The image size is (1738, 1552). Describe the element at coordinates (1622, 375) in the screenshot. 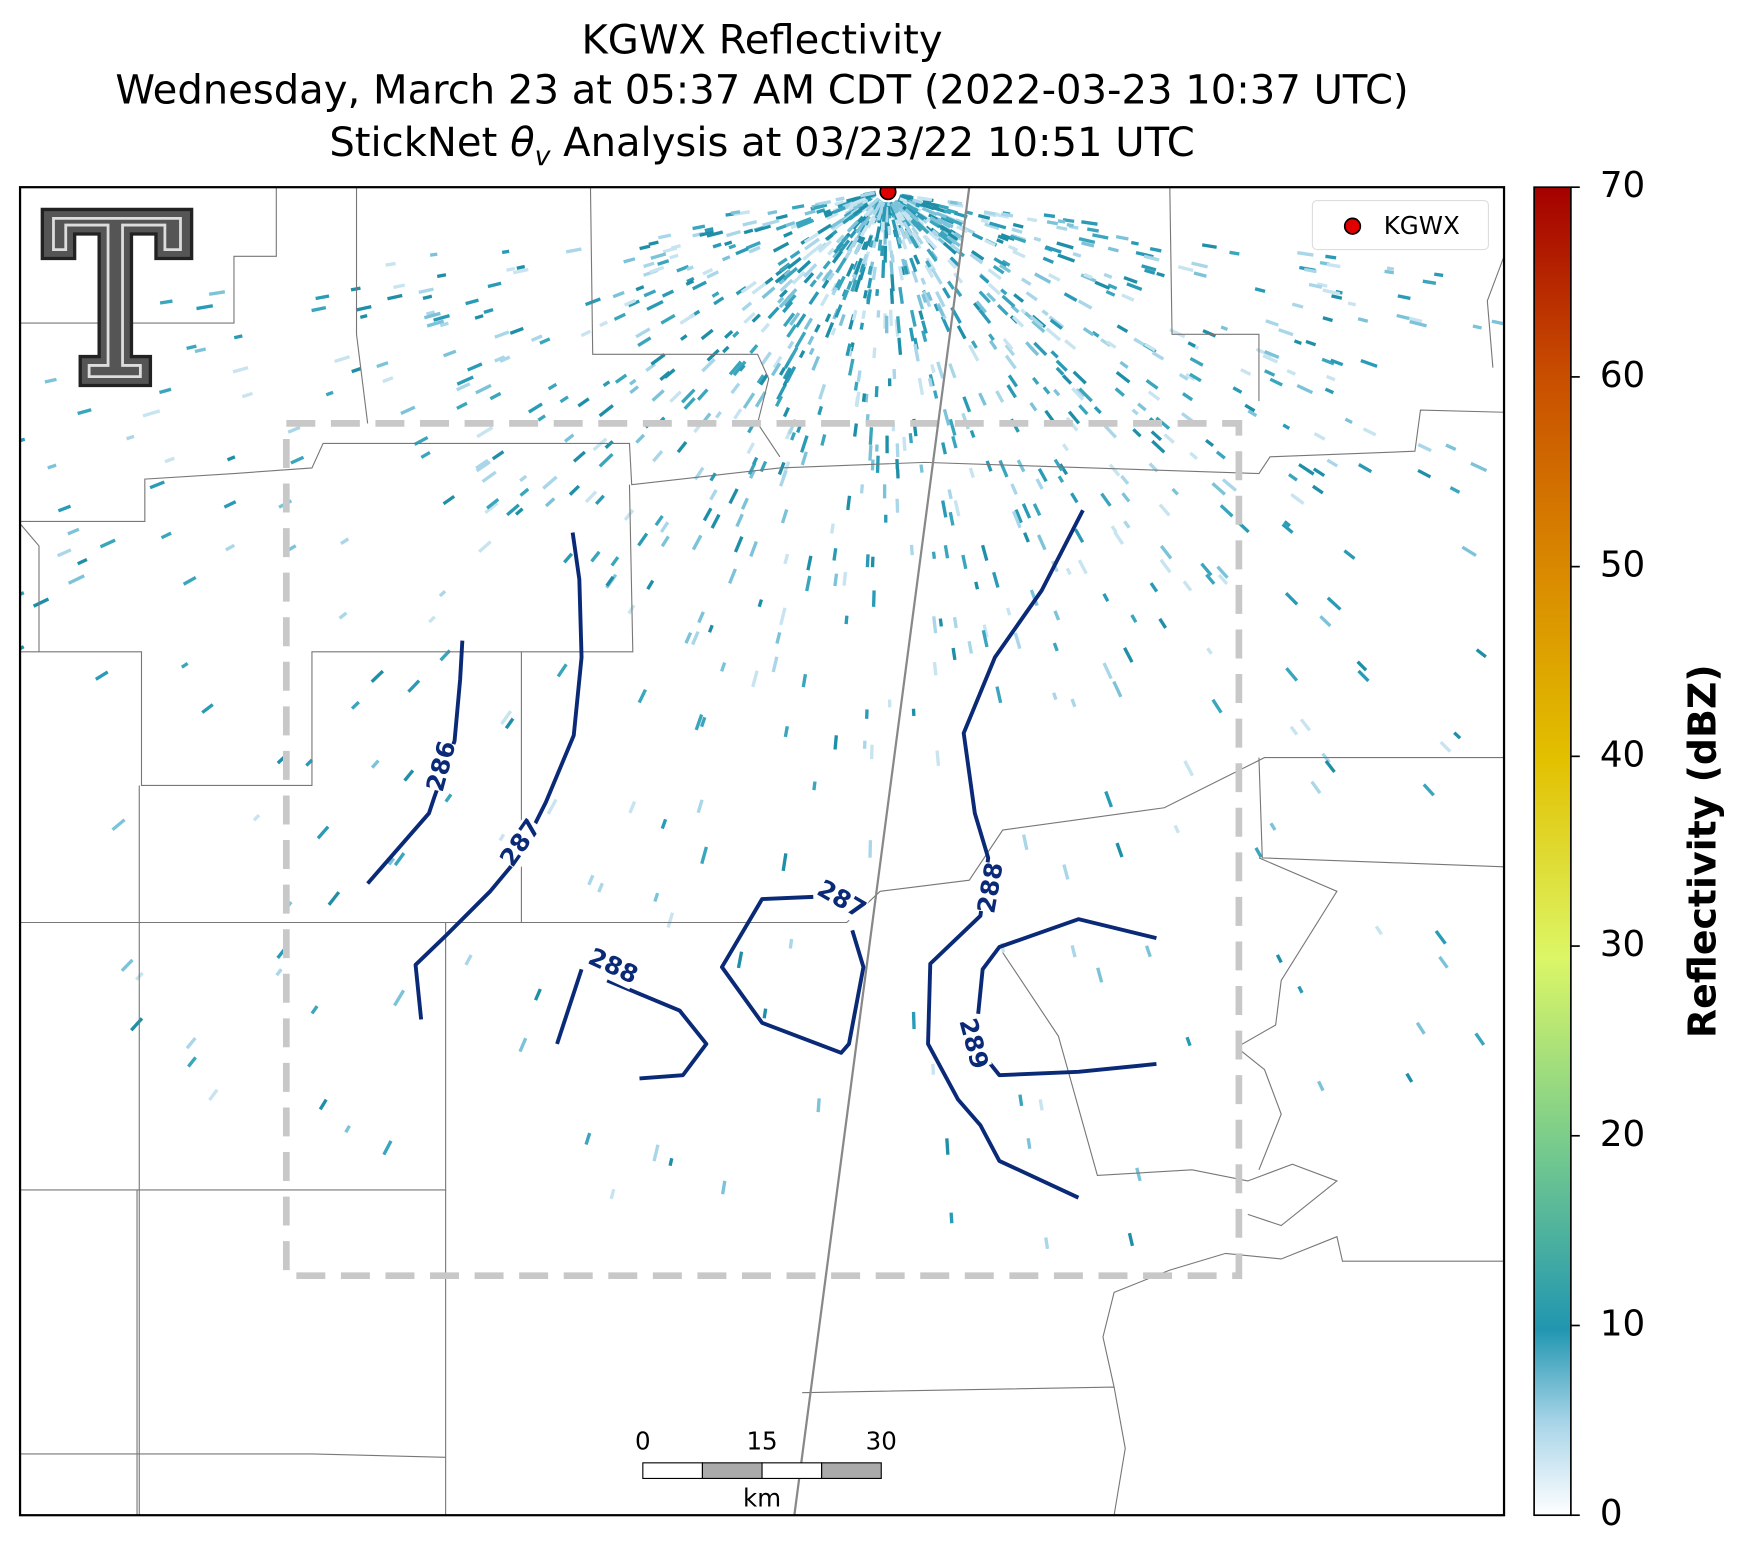

I see `colorbar-tick-label: 60` at that location.